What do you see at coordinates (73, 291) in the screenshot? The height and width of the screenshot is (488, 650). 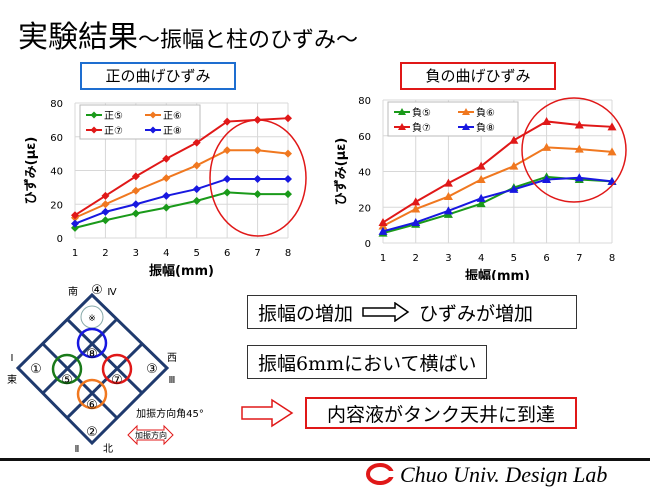 I see `south-label: 南` at bounding box center [73, 291].